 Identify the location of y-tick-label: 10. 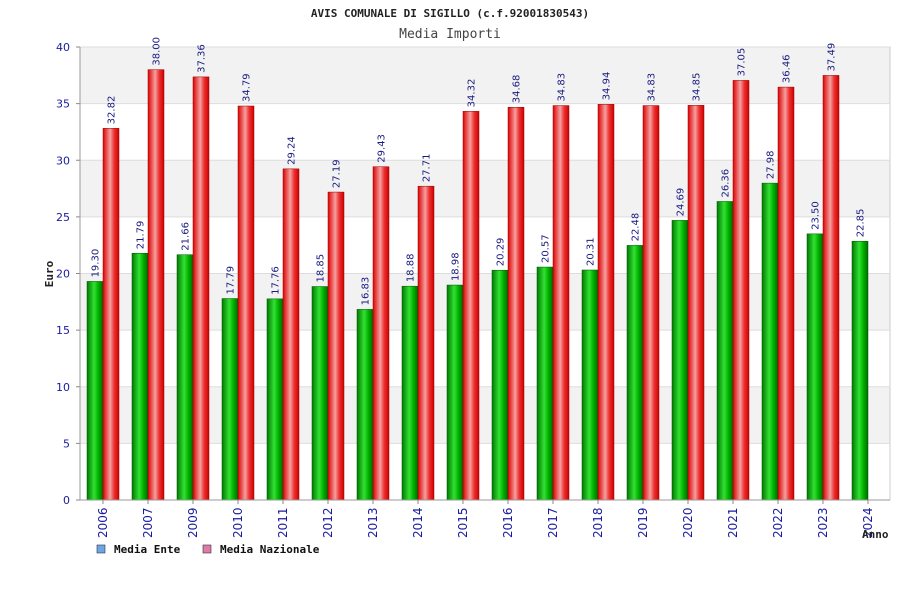
(63, 387).